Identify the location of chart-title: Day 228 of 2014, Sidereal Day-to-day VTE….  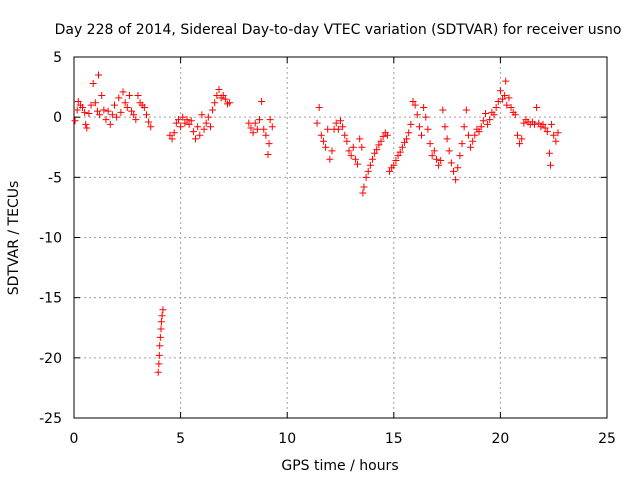
(338, 30).